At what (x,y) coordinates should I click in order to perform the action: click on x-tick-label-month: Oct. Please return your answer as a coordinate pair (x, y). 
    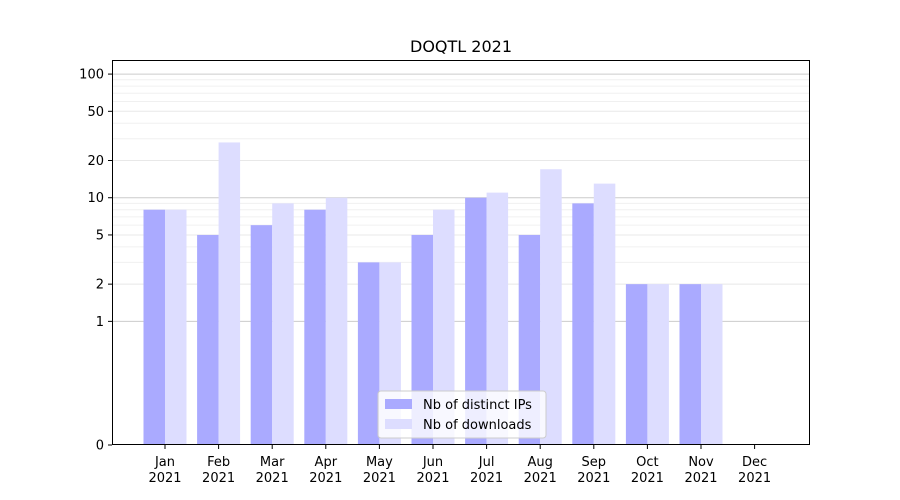
    Looking at the image, I should click on (647, 462).